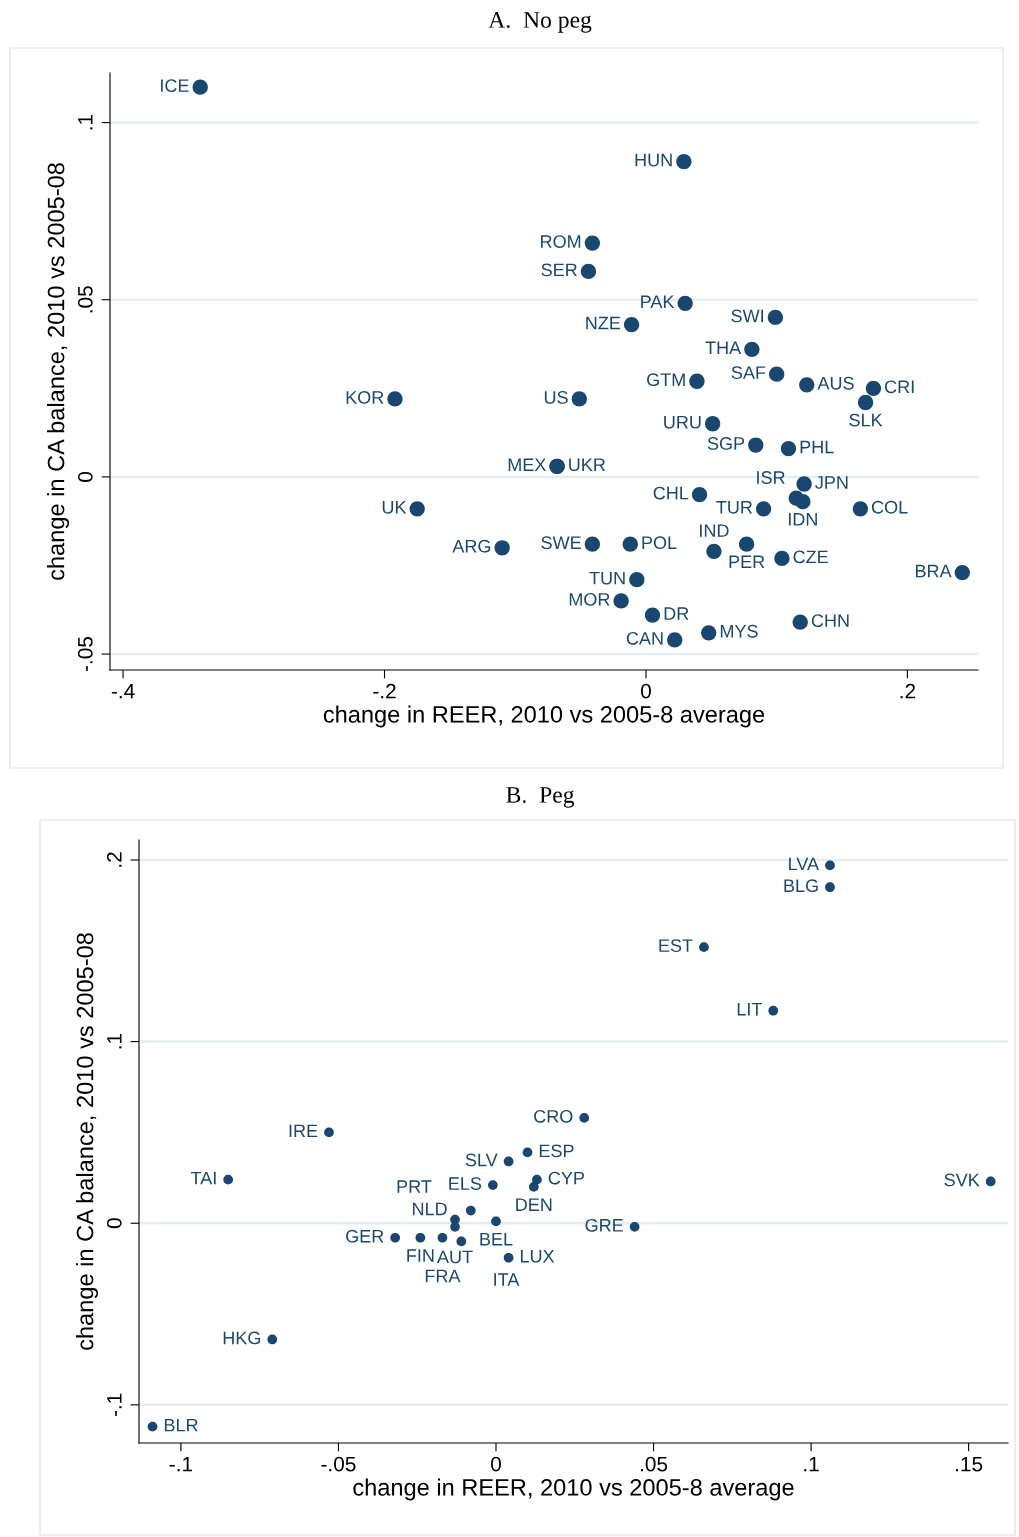  Describe the element at coordinates (203, 1178) in the screenshot. I see `annotation: TAI` at that location.